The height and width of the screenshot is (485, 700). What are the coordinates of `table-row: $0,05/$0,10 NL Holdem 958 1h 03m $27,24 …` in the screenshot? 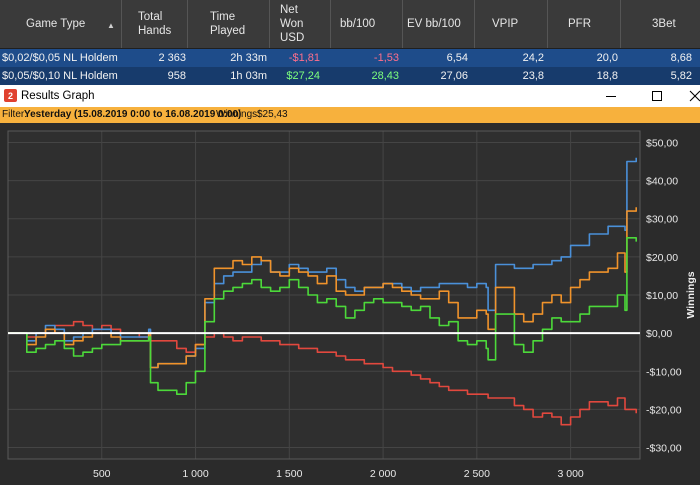 It's located at (350, 76).